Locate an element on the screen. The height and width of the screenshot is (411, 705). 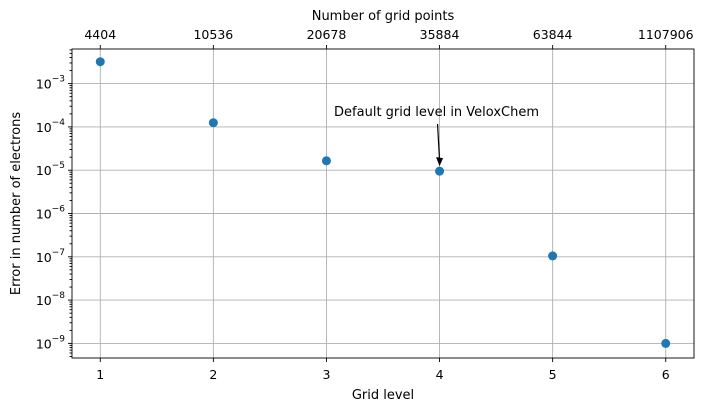
top-tick-label: 63844 is located at coordinates (553, 34).